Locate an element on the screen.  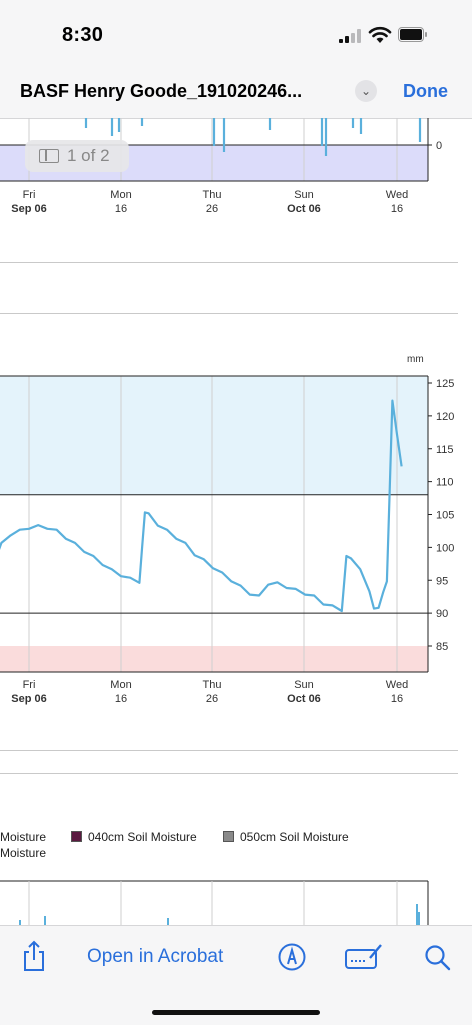
wifi-icon is located at coordinates (380, 34).